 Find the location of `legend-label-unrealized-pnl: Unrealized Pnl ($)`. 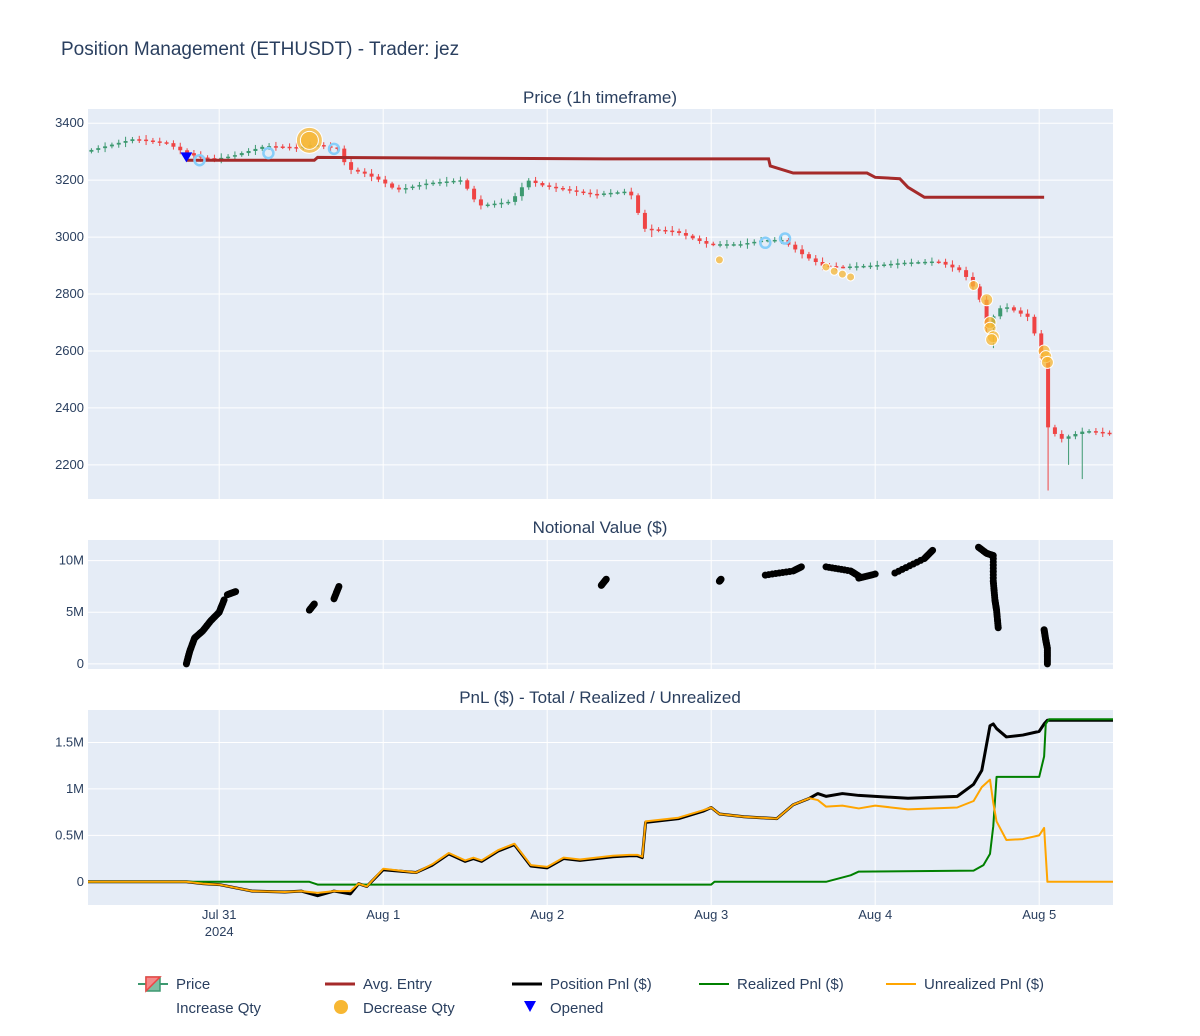

legend-label-unrealized-pnl: Unrealized Pnl ($) is located at coordinates (984, 984).